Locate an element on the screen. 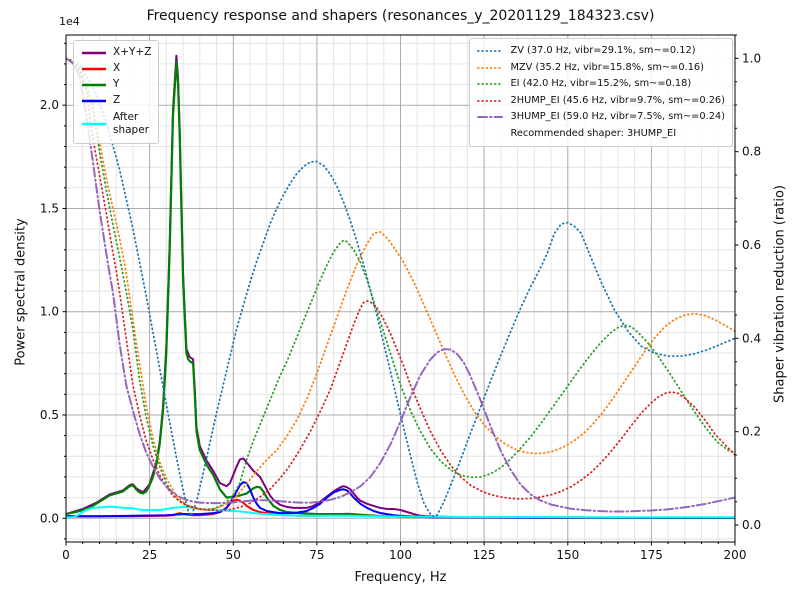  legend-item: X is located at coordinates (116, 69).